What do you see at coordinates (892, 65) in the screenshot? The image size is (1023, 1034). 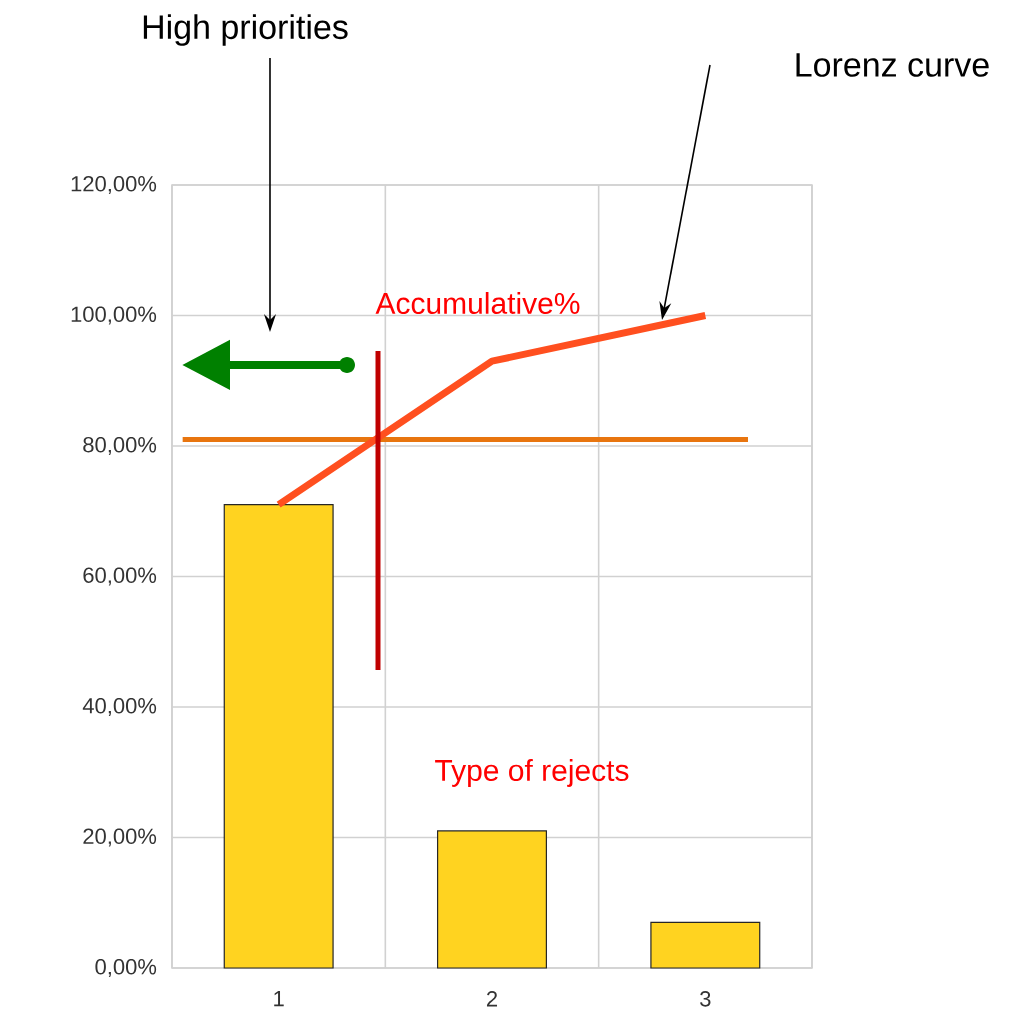 I see `text: Lorenz curve` at bounding box center [892, 65].